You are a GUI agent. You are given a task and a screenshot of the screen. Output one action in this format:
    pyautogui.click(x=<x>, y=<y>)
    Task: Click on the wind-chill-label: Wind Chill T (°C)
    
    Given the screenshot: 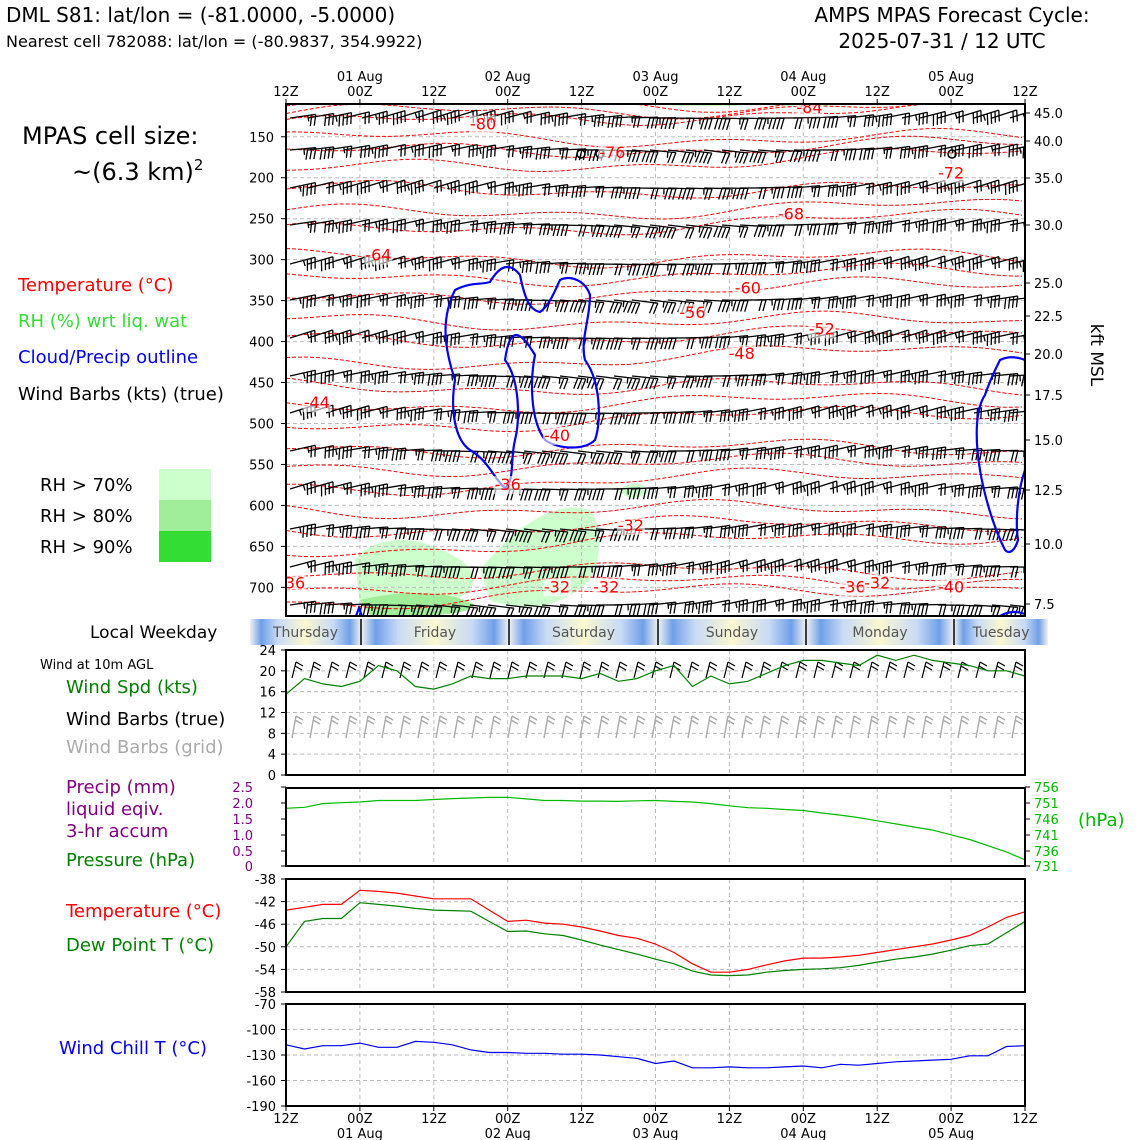 What is the action you would take?
    pyautogui.click(x=133, y=1048)
    